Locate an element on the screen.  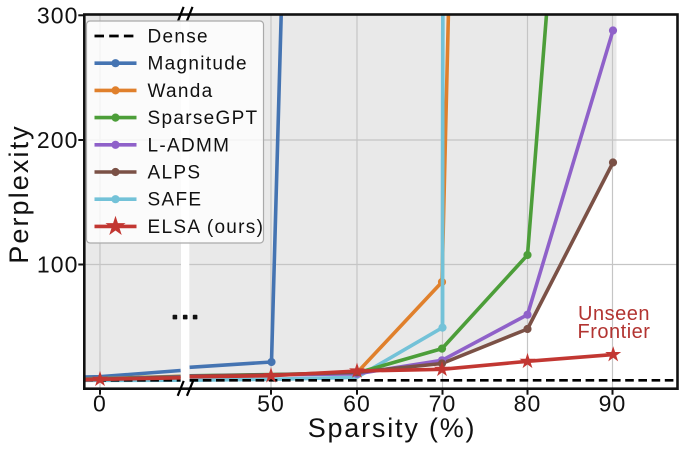
svg-text: Unseen is located at coordinates (614, 314).